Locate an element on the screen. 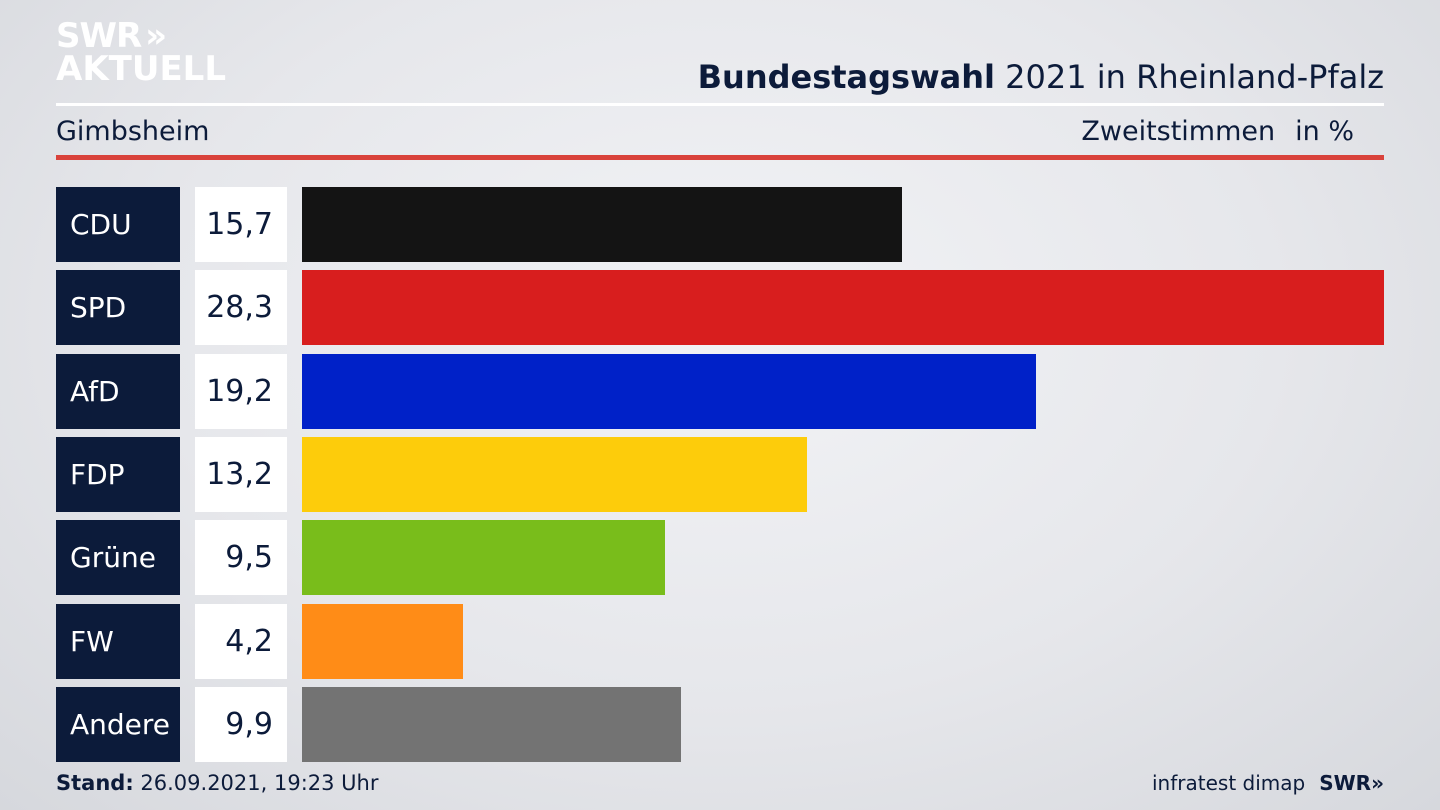  title-rest: 2021 in Rheinland-Pfalz is located at coordinates (1189, 77).